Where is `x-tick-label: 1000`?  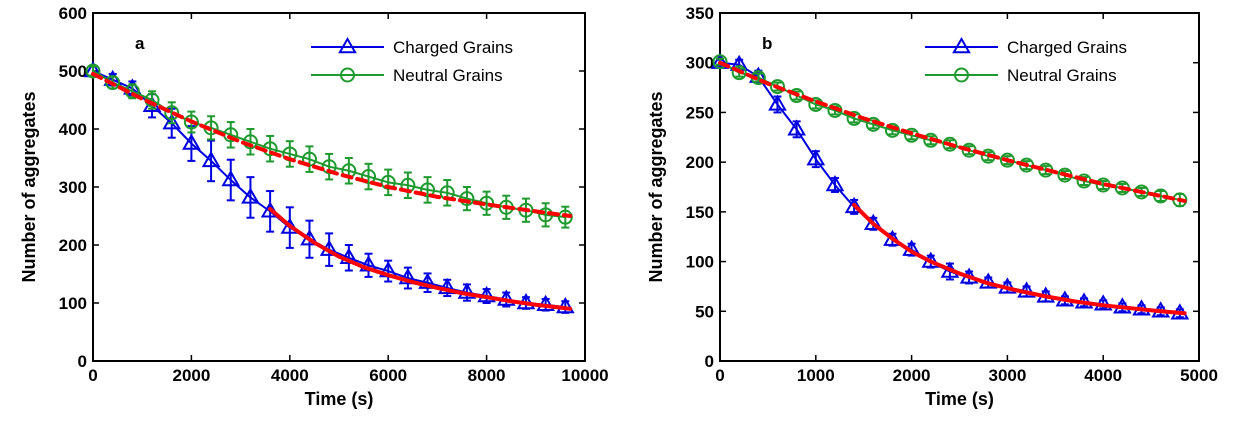 x-tick-label: 1000 is located at coordinates (816, 375).